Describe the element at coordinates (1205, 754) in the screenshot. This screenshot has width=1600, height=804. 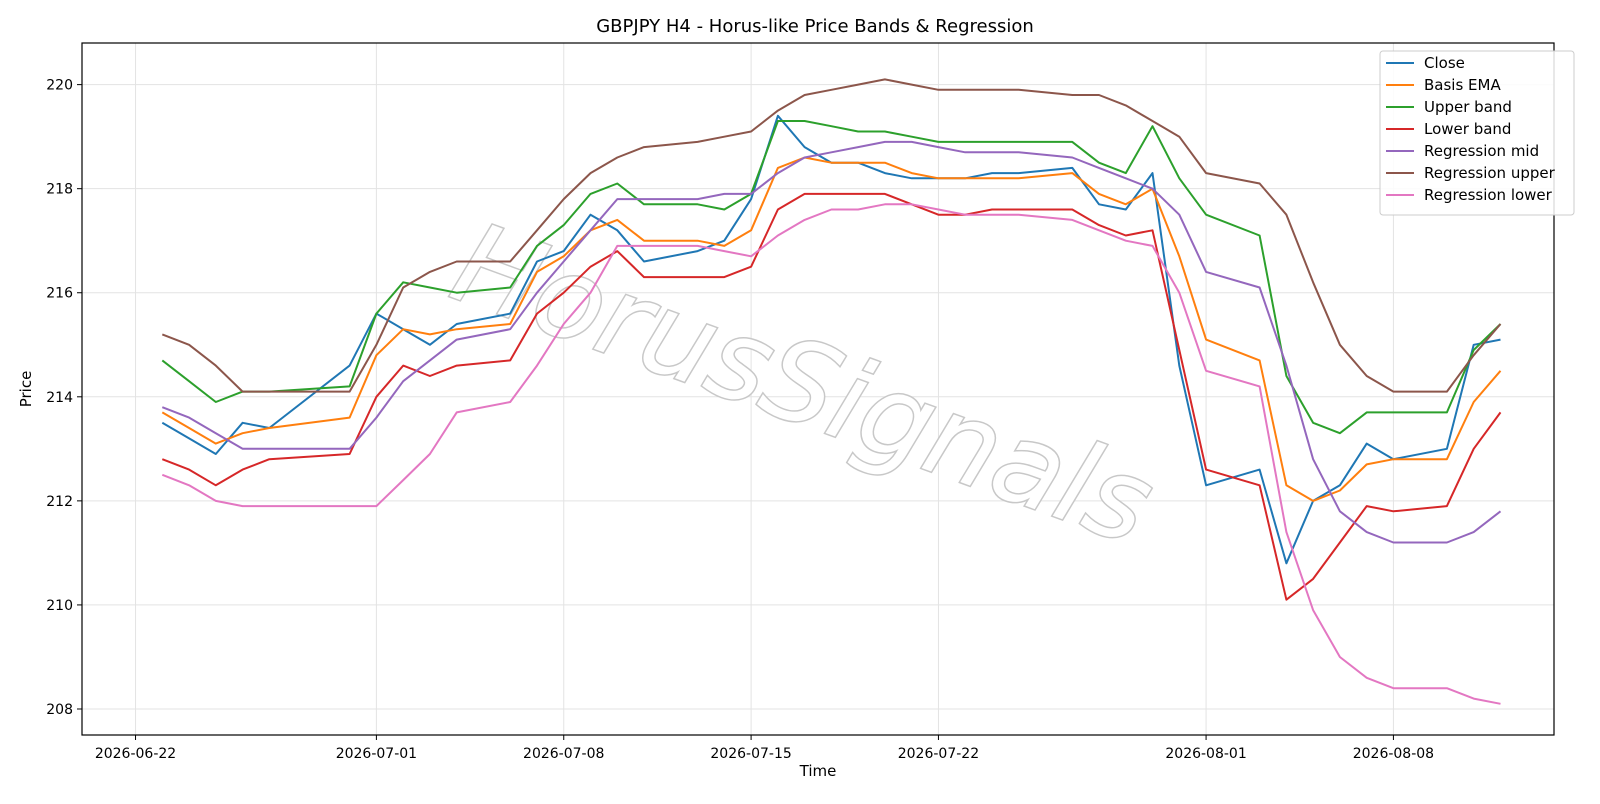
I see `x-tick-label: 2026-08-01` at that location.